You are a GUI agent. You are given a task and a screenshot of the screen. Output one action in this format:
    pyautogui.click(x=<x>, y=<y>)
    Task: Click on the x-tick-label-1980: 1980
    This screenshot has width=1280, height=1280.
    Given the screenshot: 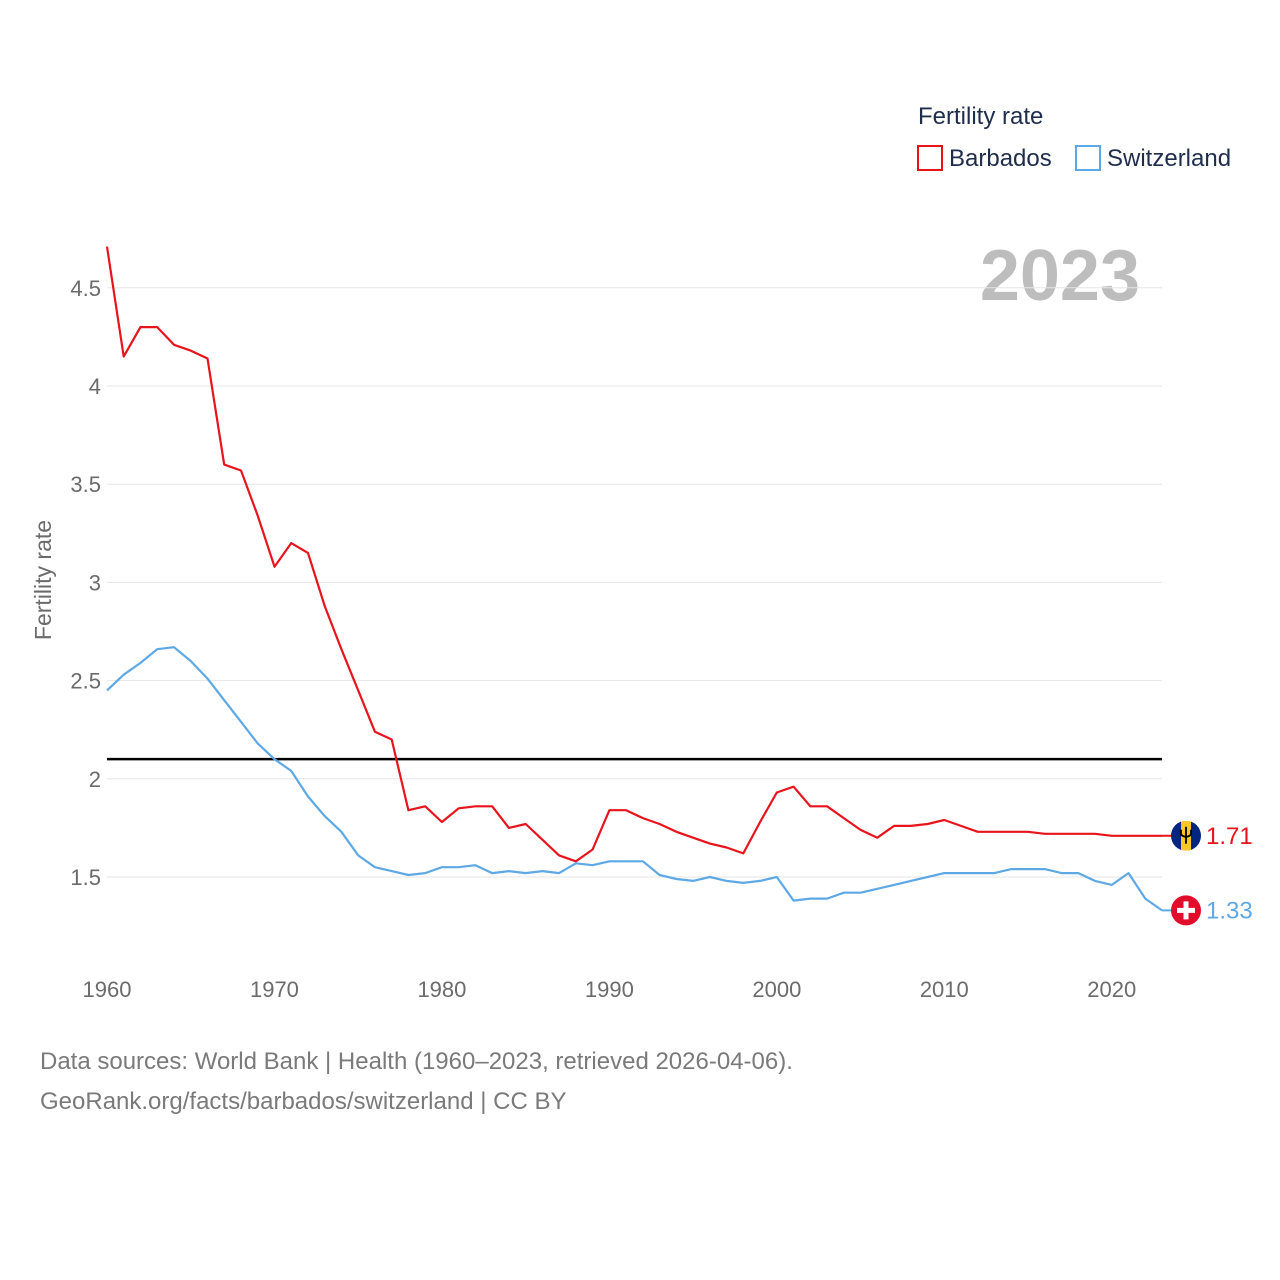 What is the action you would take?
    pyautogui.click(x=441, y=989)
    